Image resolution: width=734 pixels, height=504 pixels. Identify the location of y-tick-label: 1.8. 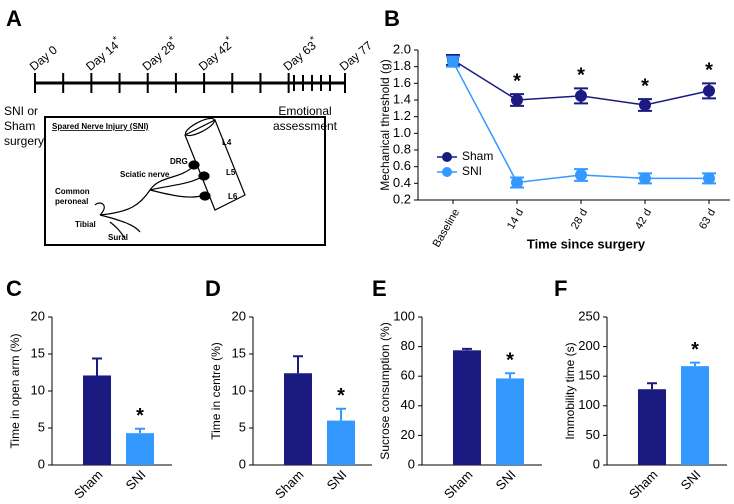
(402, 65).